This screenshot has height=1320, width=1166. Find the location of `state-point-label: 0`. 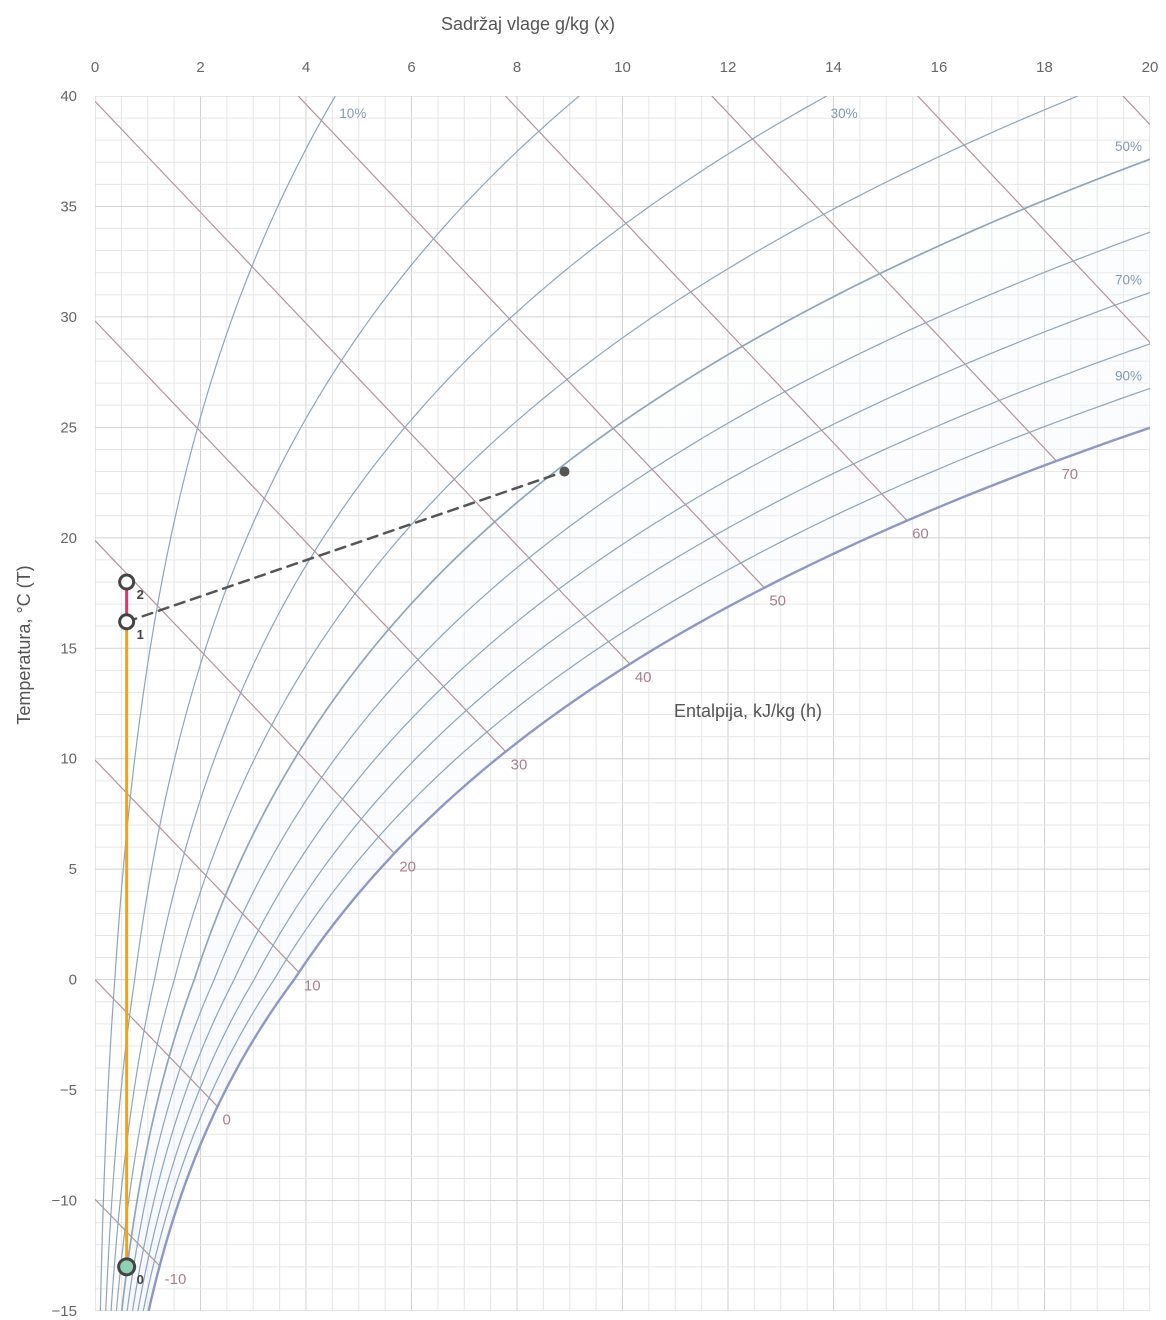

state-point-label: 0 is located at coordinates (140, 1279).